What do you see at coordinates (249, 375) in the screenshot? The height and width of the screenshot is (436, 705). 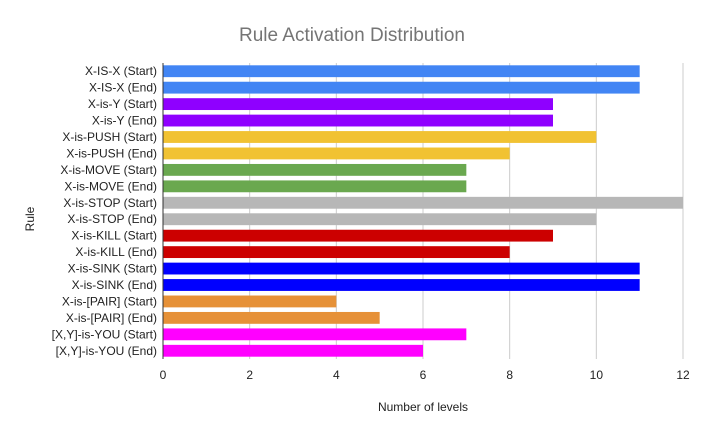 I see `x-tick-label: 2` at bounding box center [249, 375].